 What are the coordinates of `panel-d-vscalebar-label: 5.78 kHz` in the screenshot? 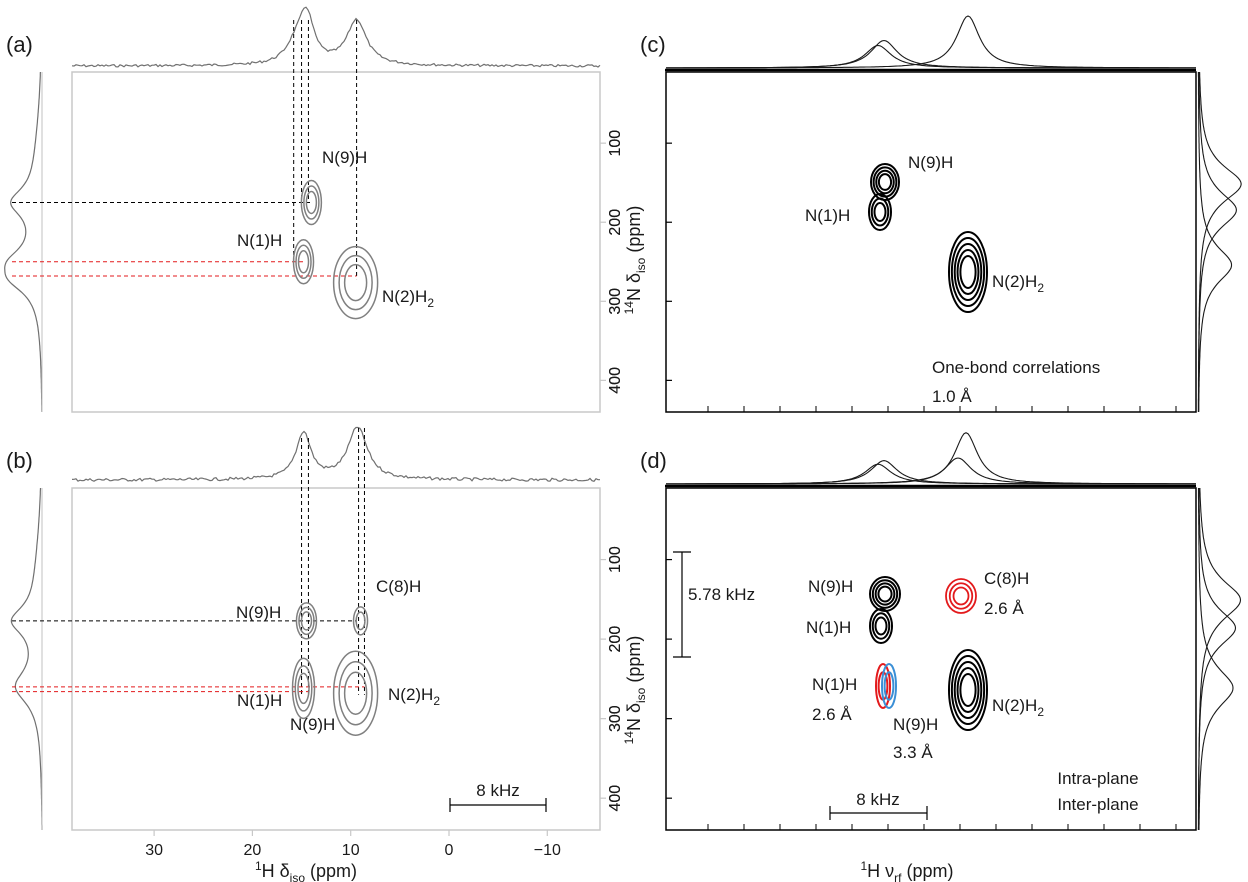 It's located at (721, 594).